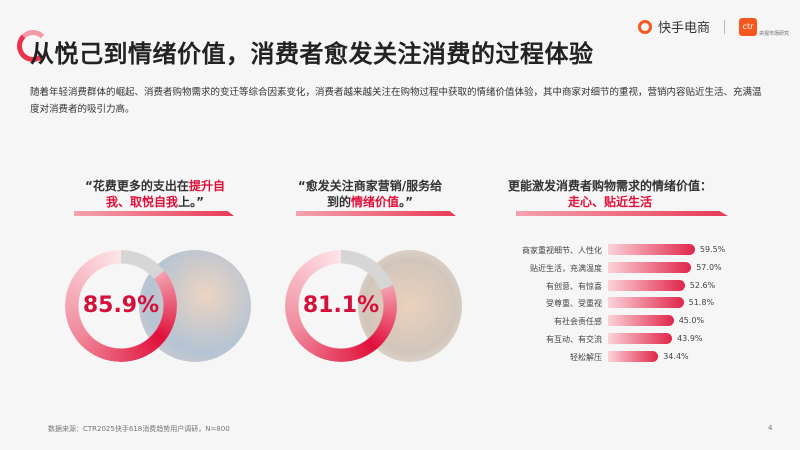 Image resolution: width=800 pixels, height=450 pixels. Describe the element at coordinates (609, 202) in the screenshot. I see `chart-subtitle: 走心、贴近生活` at that location.